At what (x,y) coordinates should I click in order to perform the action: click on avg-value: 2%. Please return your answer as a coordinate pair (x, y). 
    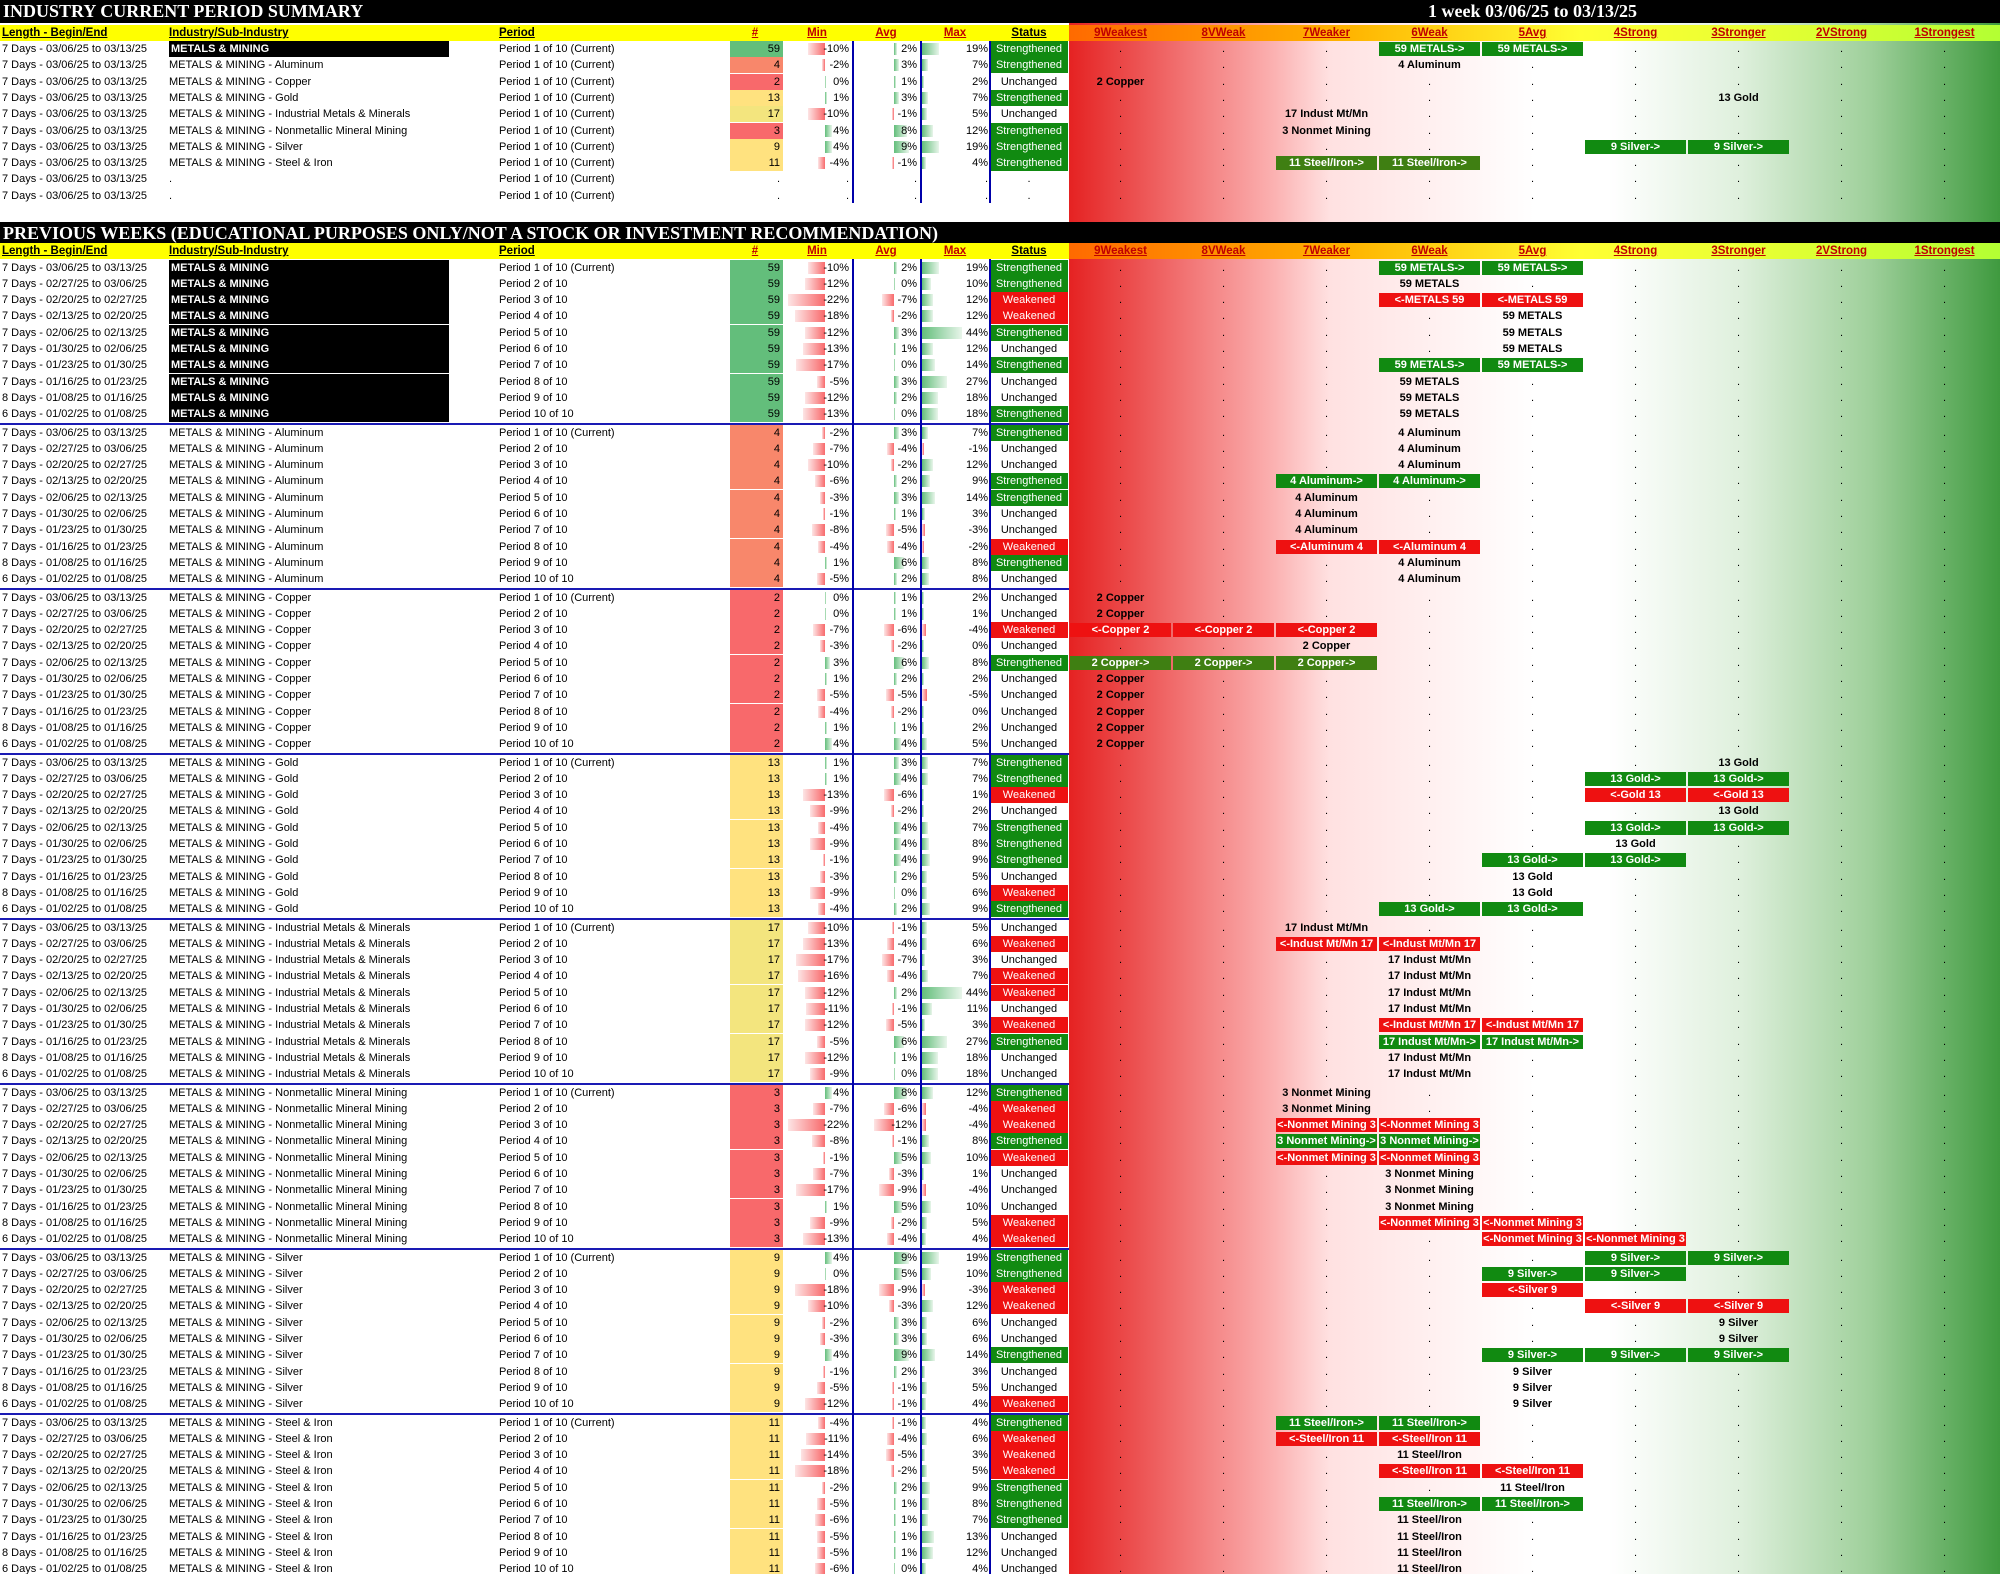
    Looking at the image, I should click on (909, 49).